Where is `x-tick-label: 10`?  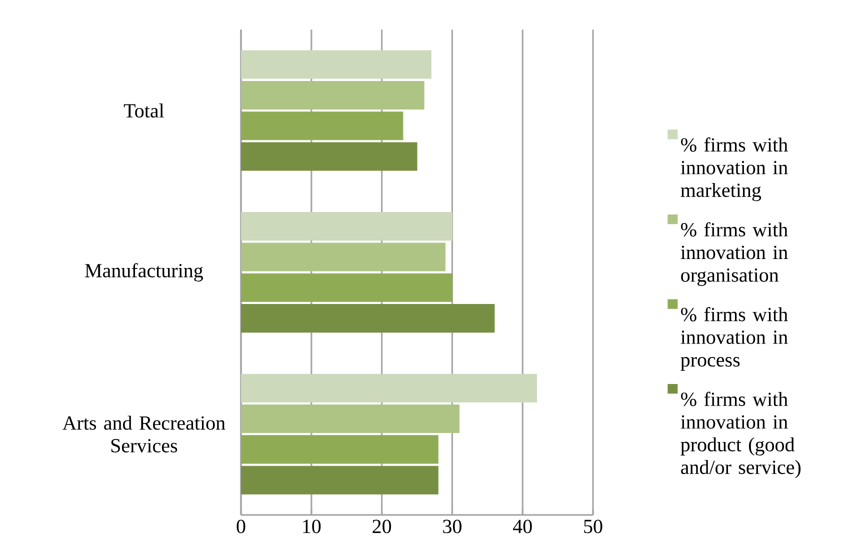 x-tick-label: 10 is located at coordinates (312, 527).